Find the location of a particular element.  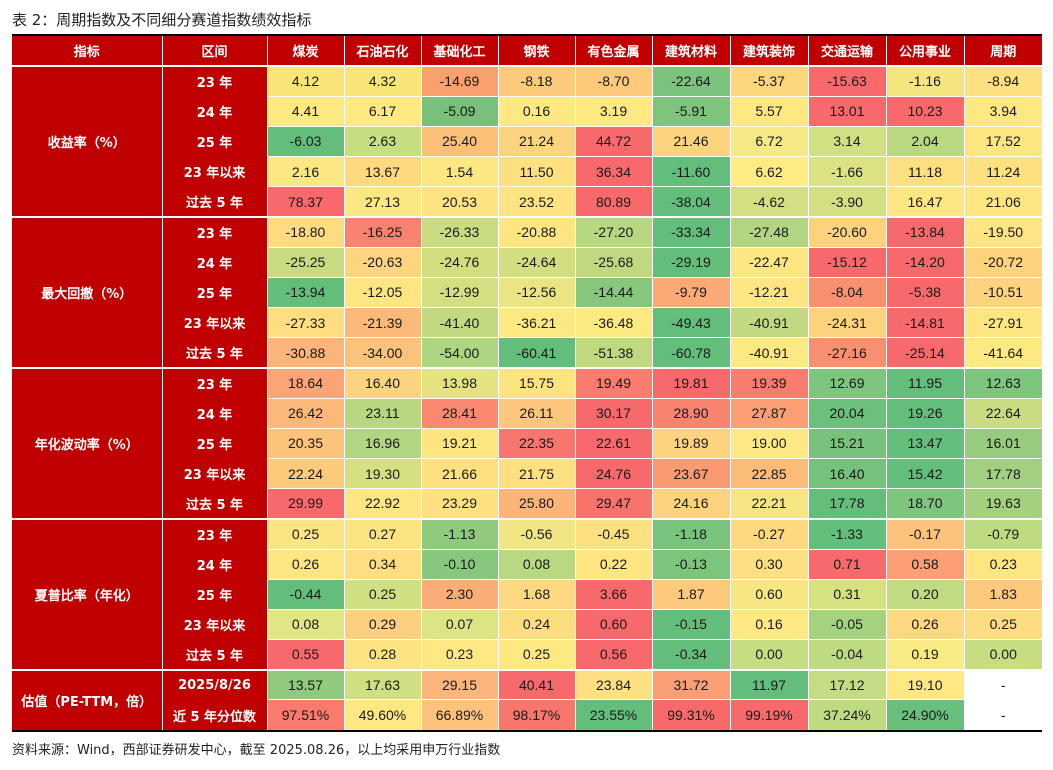

period-label: 过去 5 年 is located at coordinates (214, 503).